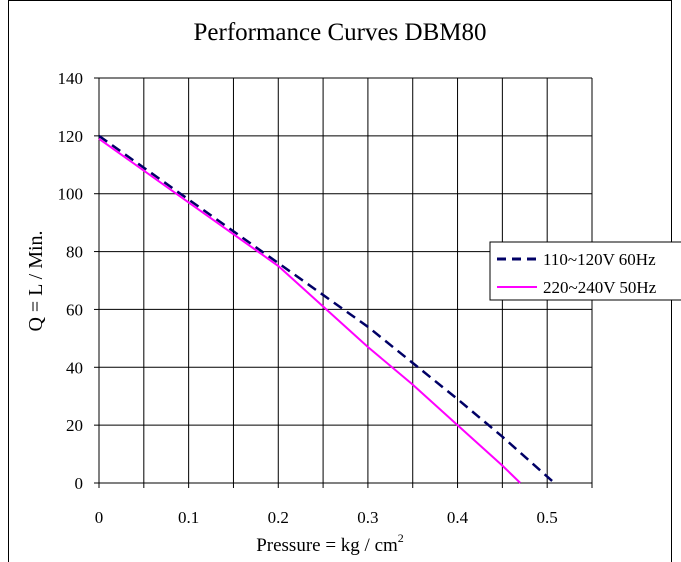 The width and height of the screenshot is (681, 562). I want to click on legend-box, so click(585, 271).